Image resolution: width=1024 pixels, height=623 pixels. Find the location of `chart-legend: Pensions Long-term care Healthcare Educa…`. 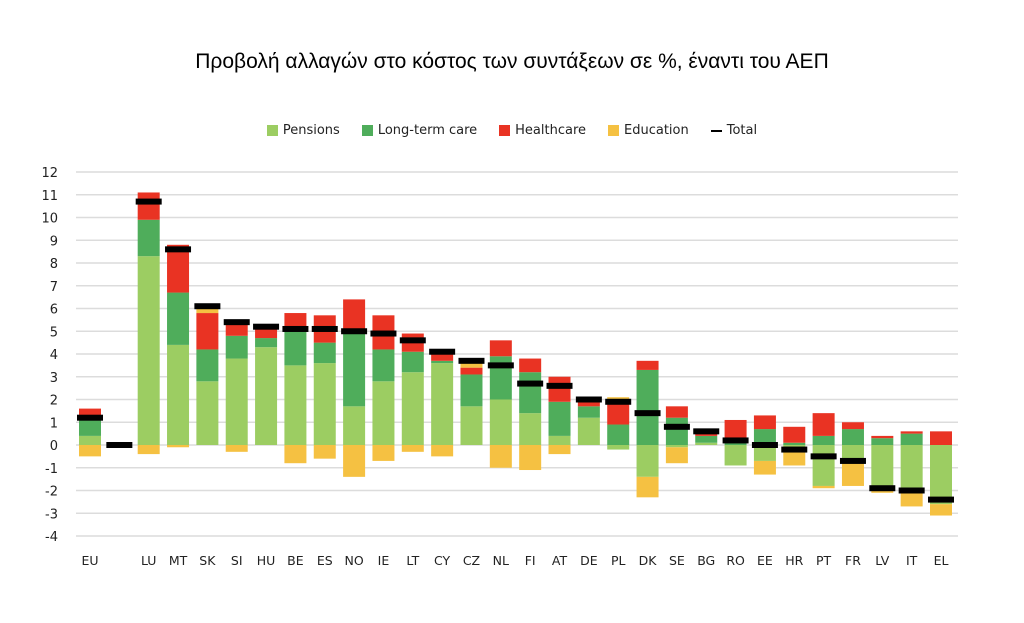

chart-legend: Pensions Long-term care Healthcare Educa… is located at coordinates (512, 130).